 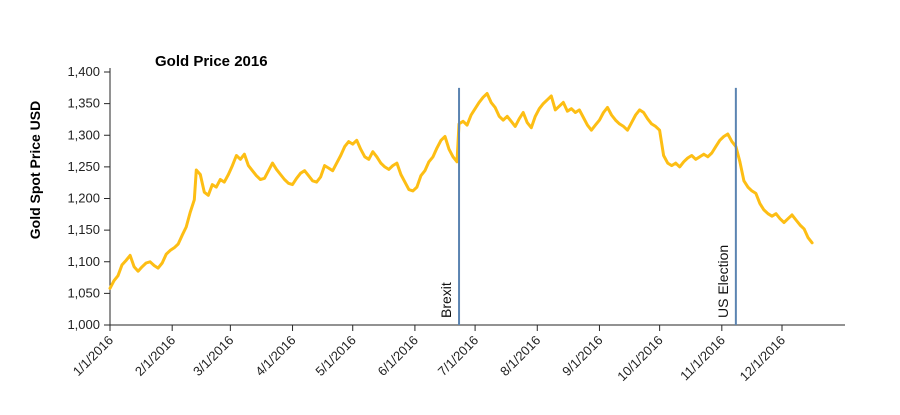 What do you see at coordinates (83, 134) in the screenshot?
I see `y-tick-label: 1,300` at bounding box center [83, 134].